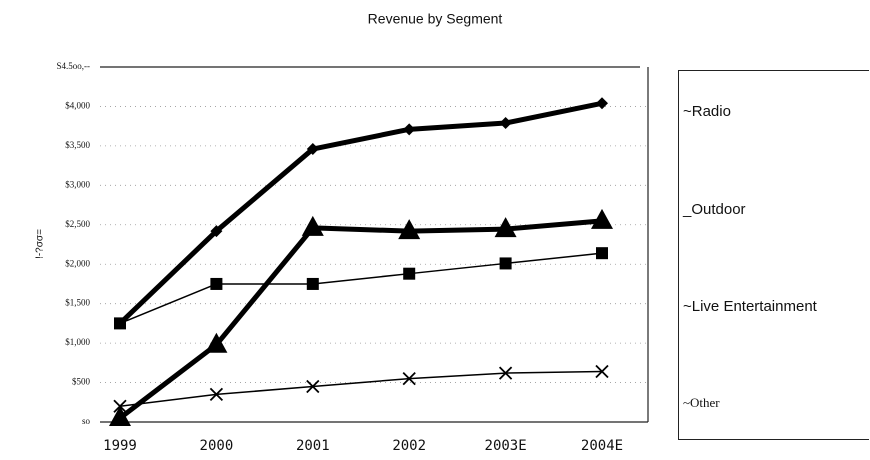  Describe the element at coordinates (74, 66) in the screenshot. I see `y-tick-label: S4.5oo,--` at that location.